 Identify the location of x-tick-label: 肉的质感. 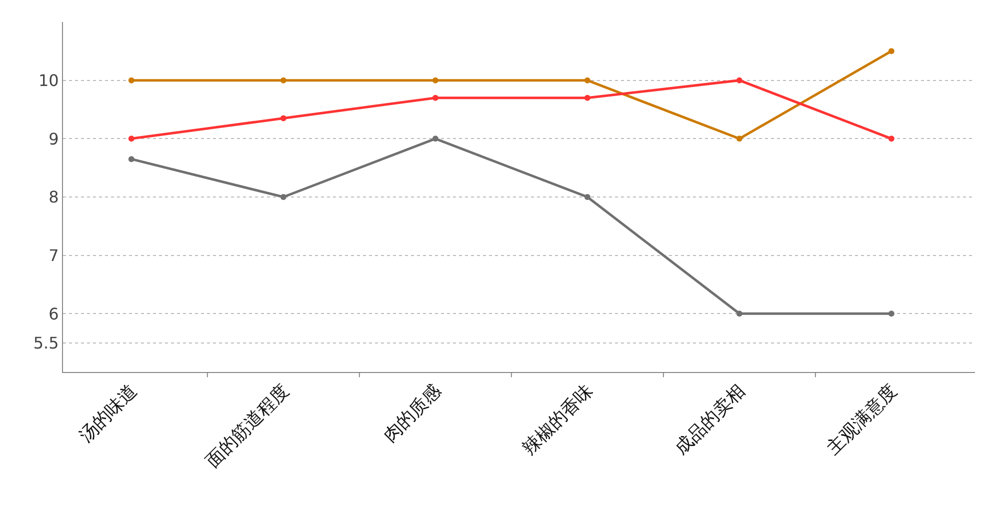
(413, 413).